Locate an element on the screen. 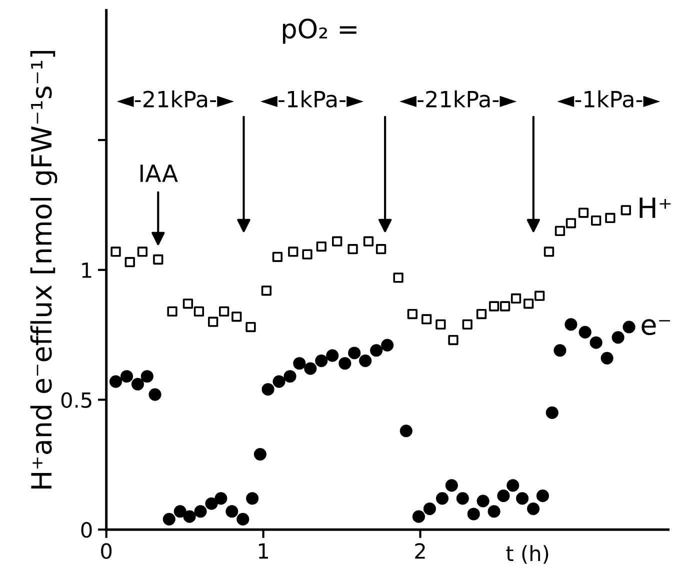 Image resolution: width=673 pixels, height=567 pixels. y-axis-title: H⁺and e⁻efflux [nmol gFW⁻¹s⁻¹] is located at coordinates (44, 269).